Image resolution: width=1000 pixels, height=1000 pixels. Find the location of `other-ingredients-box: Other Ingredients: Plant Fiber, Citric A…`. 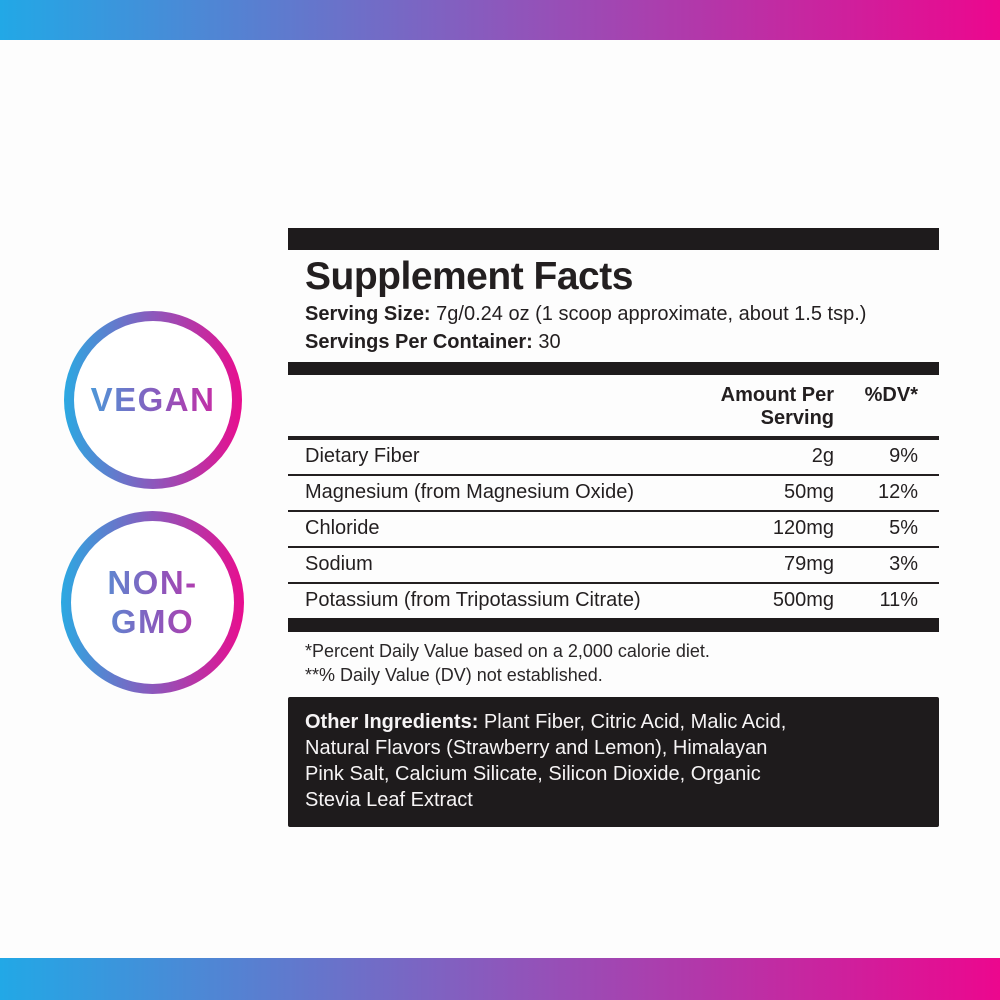

other-ingredients-box: Other Ingredients: Plant Fiber, Citric A… is located at coordinates (613, 762).